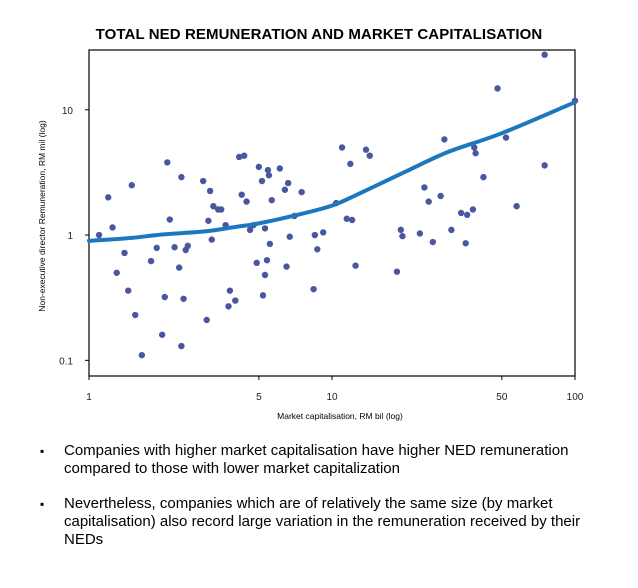 Image resolution: width=638 pixels, height=588 pixels. I want to click on x-tick-label: 100, so click(575, 397).